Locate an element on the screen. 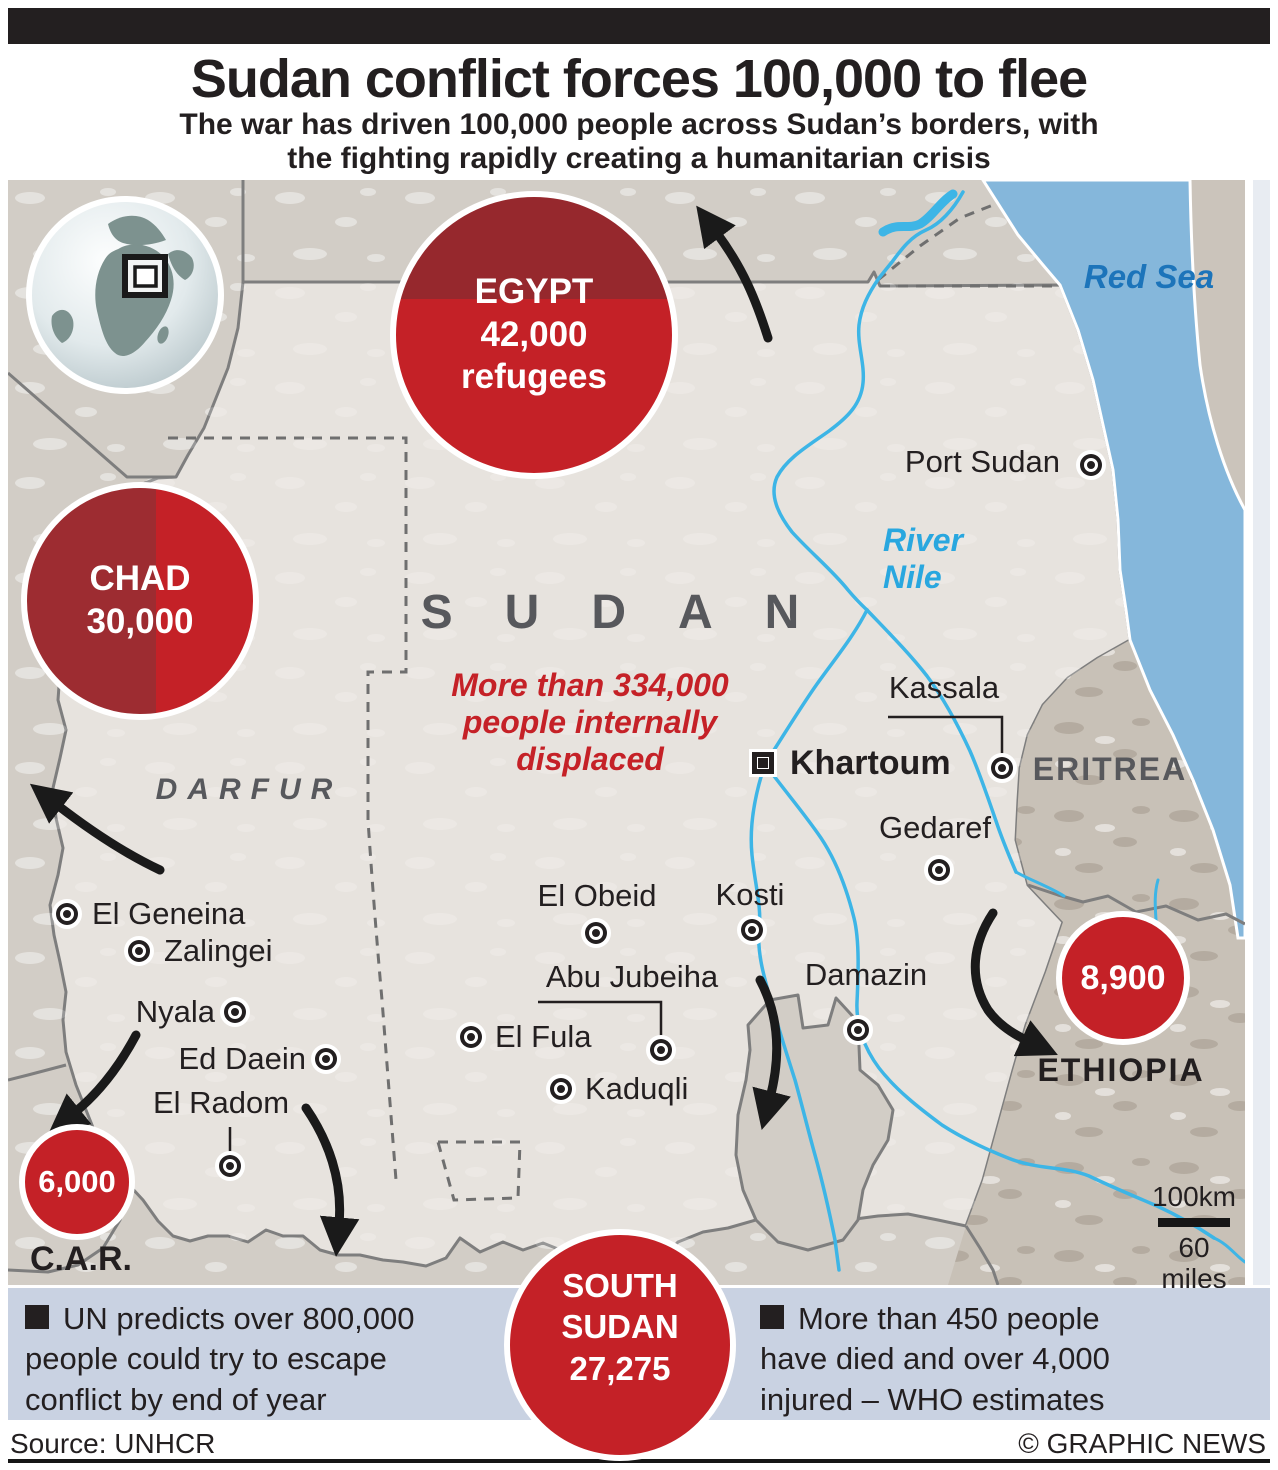 The image size is (1278, 1470). south-sudan-value: 27,275 is located at coordinates (620, 1368).